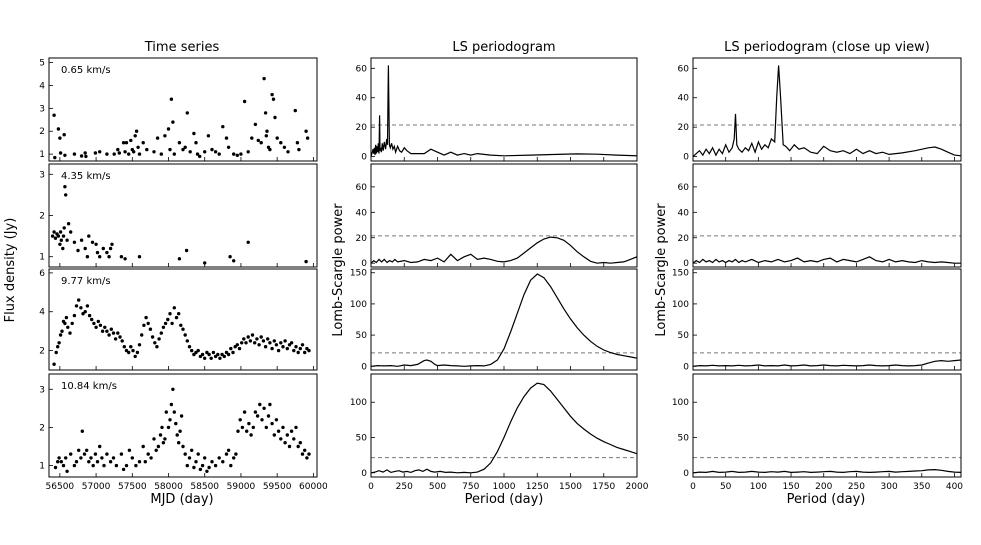 The width and height of the screenshot is (981, 545). I want to click on ytick-label: 50, so click(362, 336).